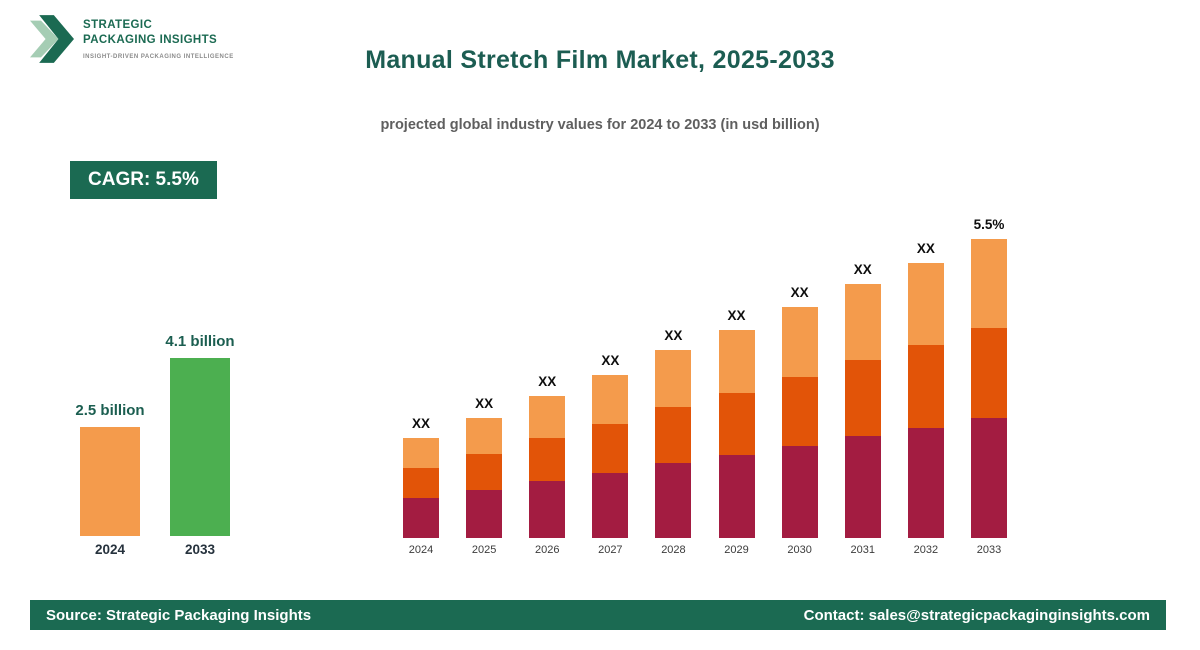 Image resolution: width=1200 pixels, height=650 pixels. I want to click on x-axis-label: 2025, so click(484, 550).